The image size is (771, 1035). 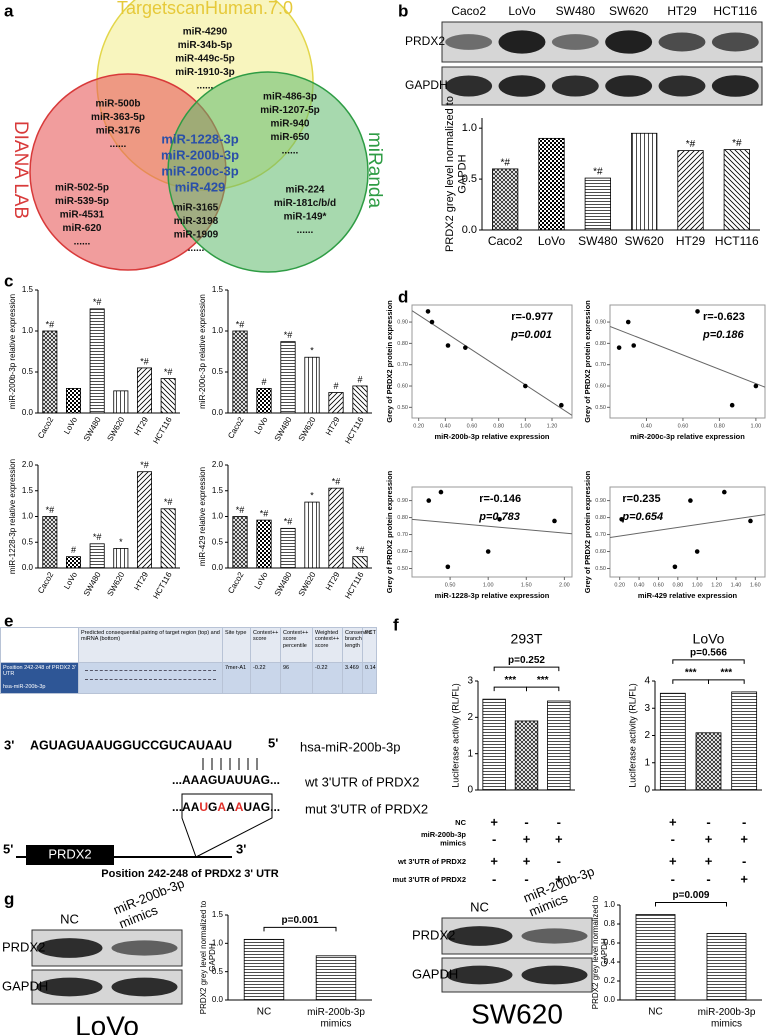 I want to click on mirna-sequence: AGUAGUAAUGGUCCGUCAUAAU, so click(x=131, y=745).